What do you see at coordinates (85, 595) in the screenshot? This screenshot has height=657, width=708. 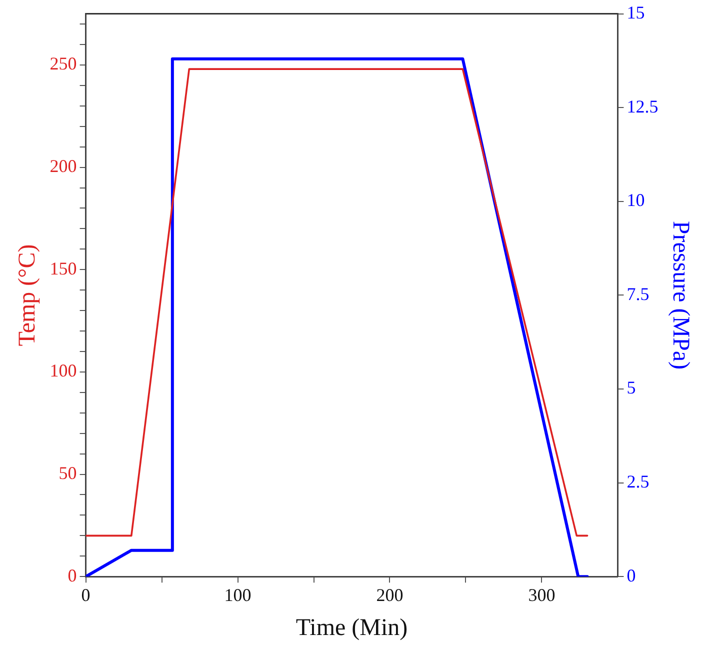 I see `x-tick-label: 0` at bounding box center [85, 595].